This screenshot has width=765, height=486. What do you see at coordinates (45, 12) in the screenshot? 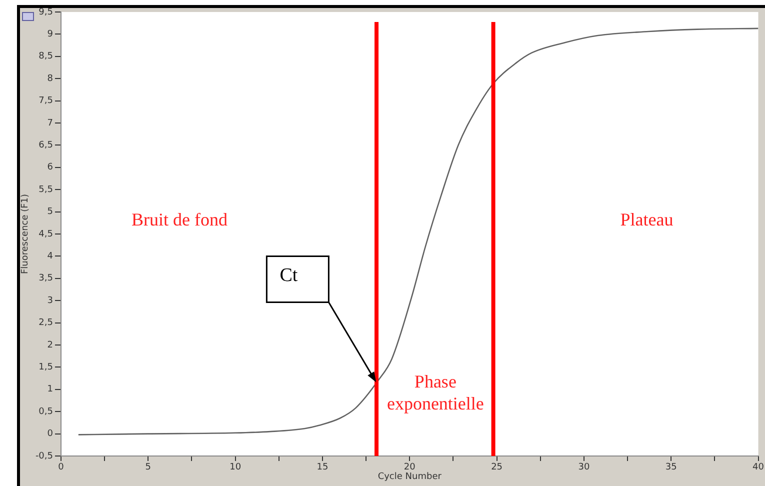
I see `y-tick-label: 9,5` at bounding box center [45, 12].